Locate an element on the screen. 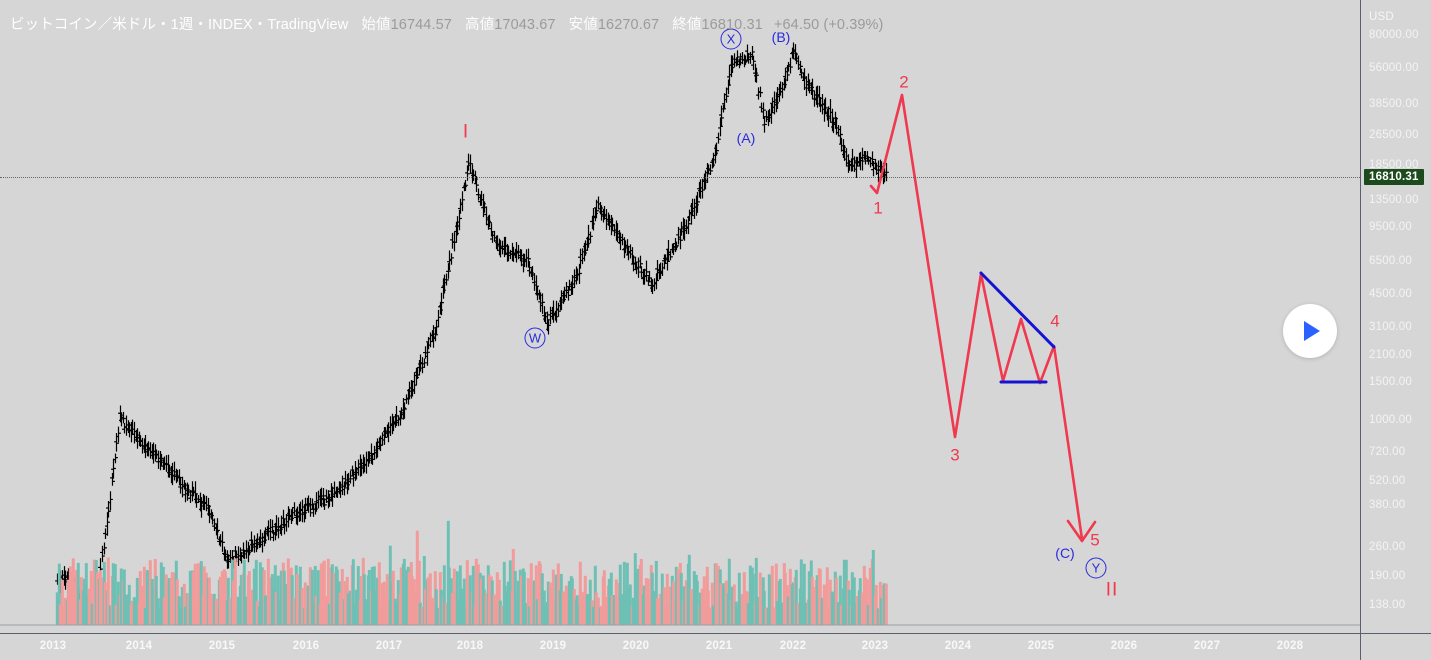 This screenshot has height=660, width=1431. time-tick: 2014 is located at coordinates (139, 646).